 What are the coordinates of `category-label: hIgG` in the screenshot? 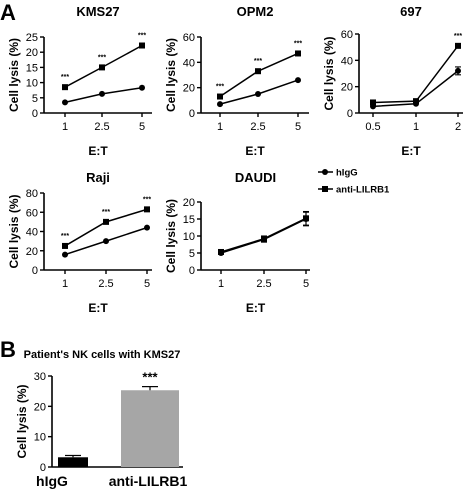 It's located at (52, 481).